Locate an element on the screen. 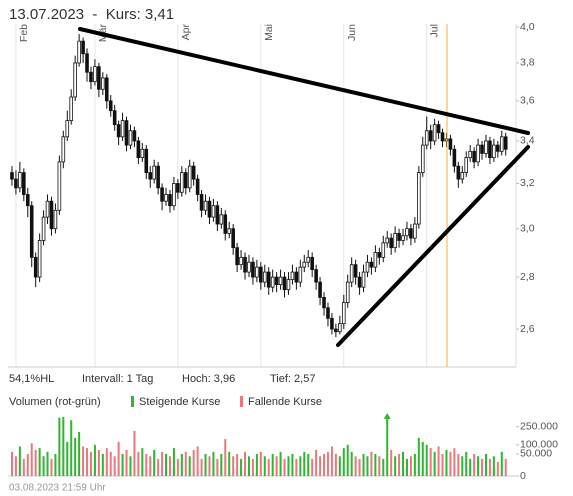 The height and width of the screenshot is (496, 573). x-tick-label: Apr is located at coordinates (186, 32).